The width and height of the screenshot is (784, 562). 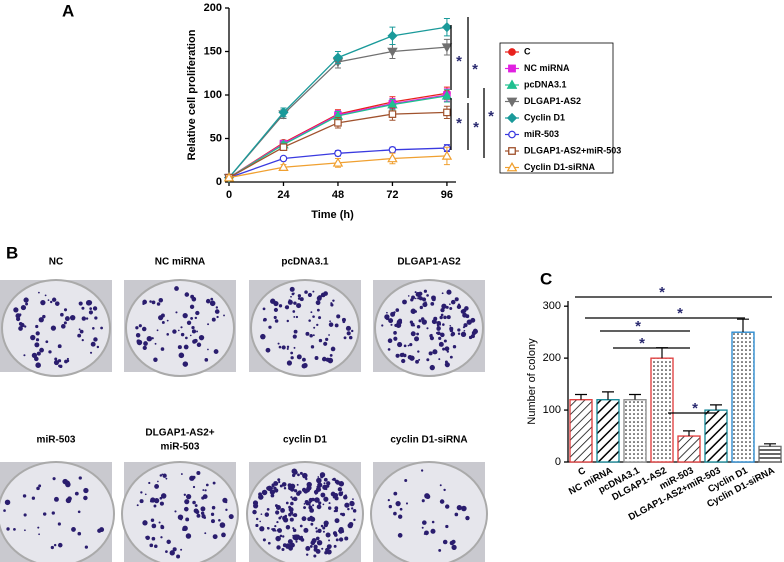 What do you see at coordinates (229, 195) in the screenshot?
I see `x-tick-label: 0` at bounding box center [229, 195].